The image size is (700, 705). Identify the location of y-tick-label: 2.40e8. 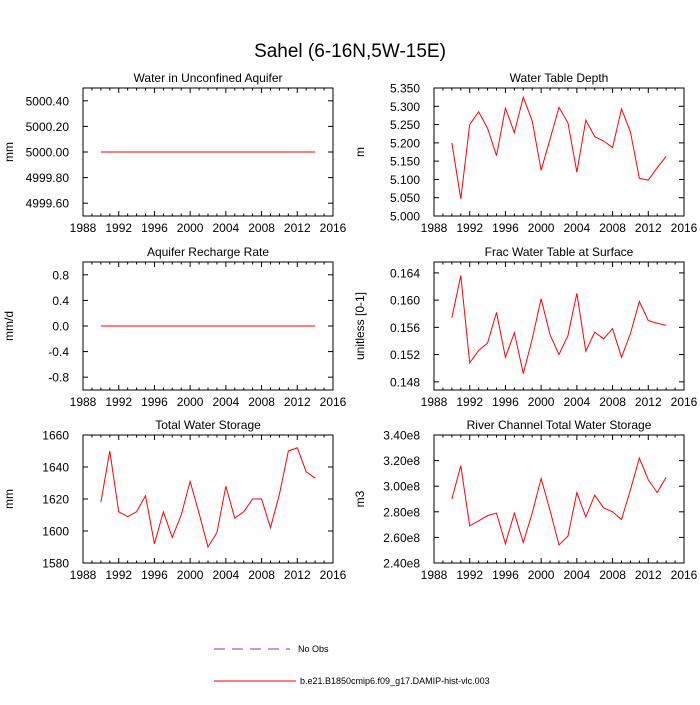
(401, 564).